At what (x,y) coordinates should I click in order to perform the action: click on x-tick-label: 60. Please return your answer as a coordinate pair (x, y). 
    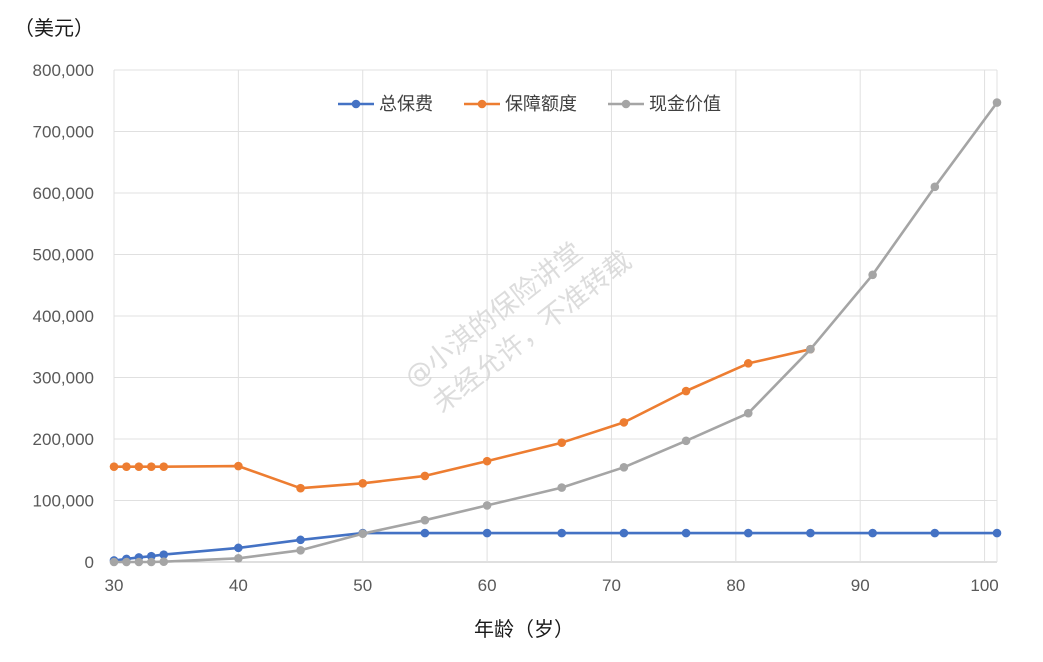
    Looking at the image, I should click on (487, 585).